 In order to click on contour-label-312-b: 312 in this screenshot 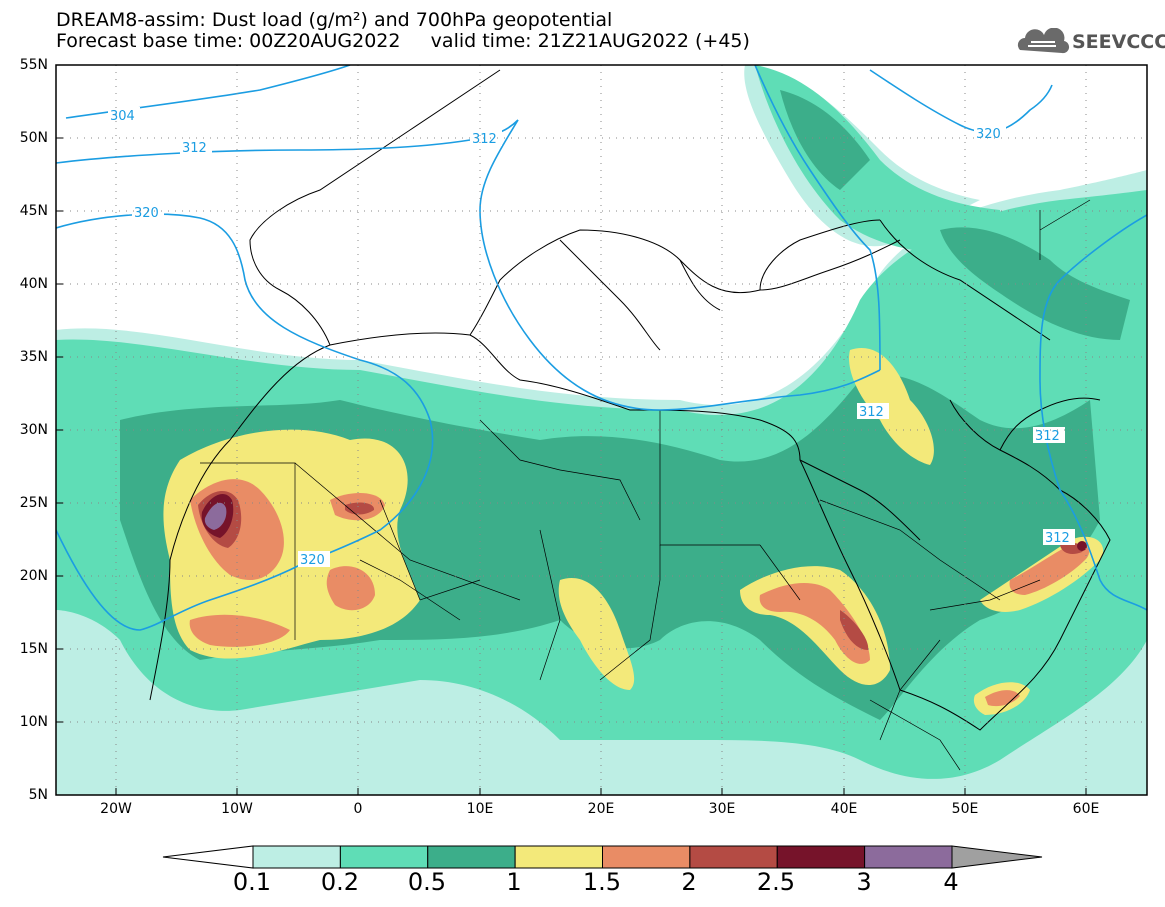, I will do `click(484, 139)`.